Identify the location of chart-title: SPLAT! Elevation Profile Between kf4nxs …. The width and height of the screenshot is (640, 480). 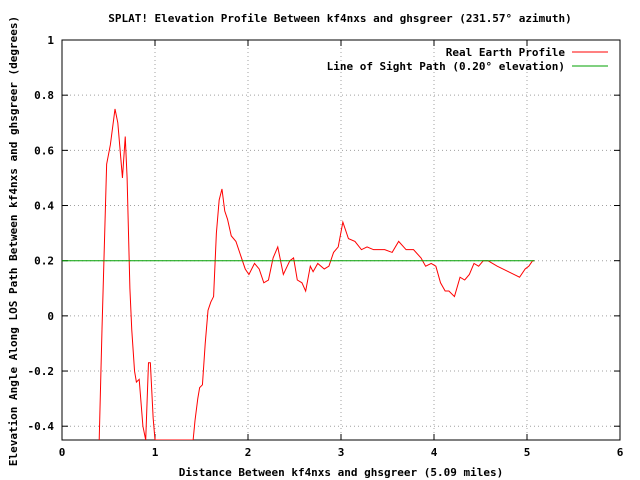
(340, 18).